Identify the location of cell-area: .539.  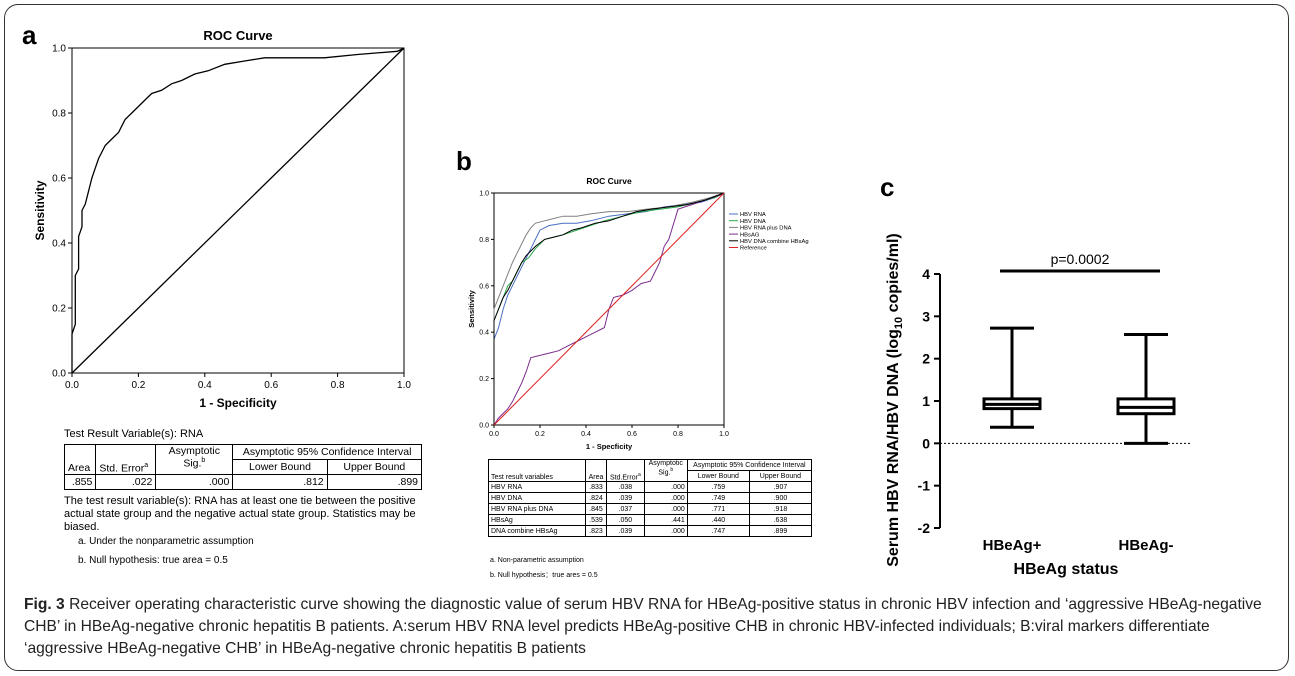
(596, 520).